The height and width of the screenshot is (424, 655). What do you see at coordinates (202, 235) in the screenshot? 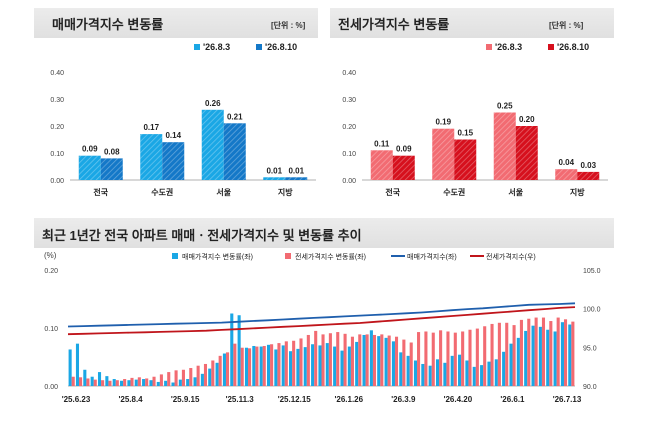
I see `trend-panel-title: 최근 1년간 전국 아파트 매매ㆍ전세가격지수 및 변동률 추이` at bounding box center [202, 235].